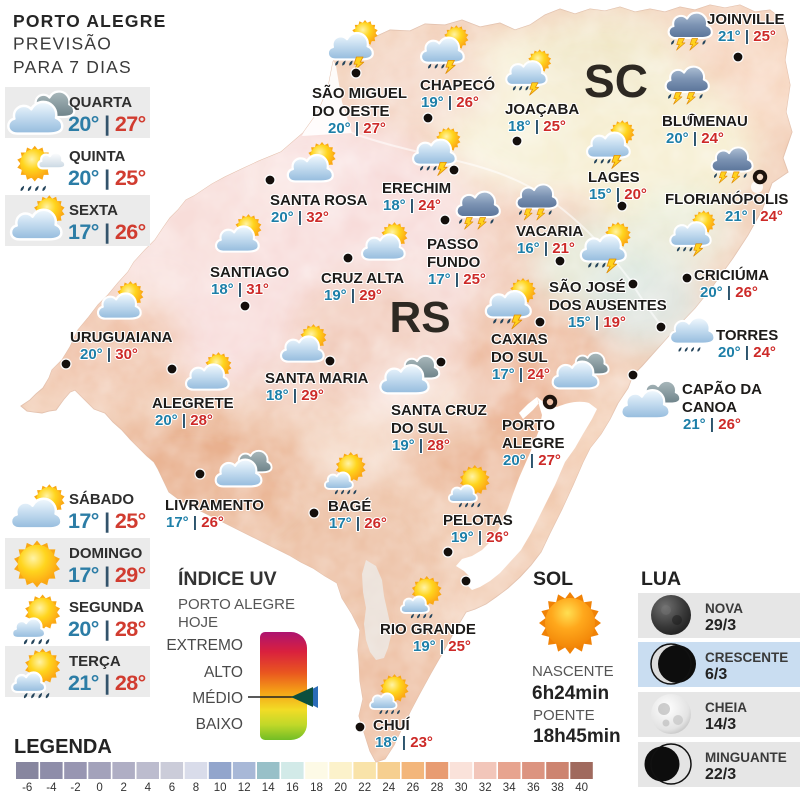 This screenshot has height=796, width=800. What do you see at coordinates (316, 378) in the screenshot?
I see `svg-text: SANTA MARIA` at bounding box center [316, 378].